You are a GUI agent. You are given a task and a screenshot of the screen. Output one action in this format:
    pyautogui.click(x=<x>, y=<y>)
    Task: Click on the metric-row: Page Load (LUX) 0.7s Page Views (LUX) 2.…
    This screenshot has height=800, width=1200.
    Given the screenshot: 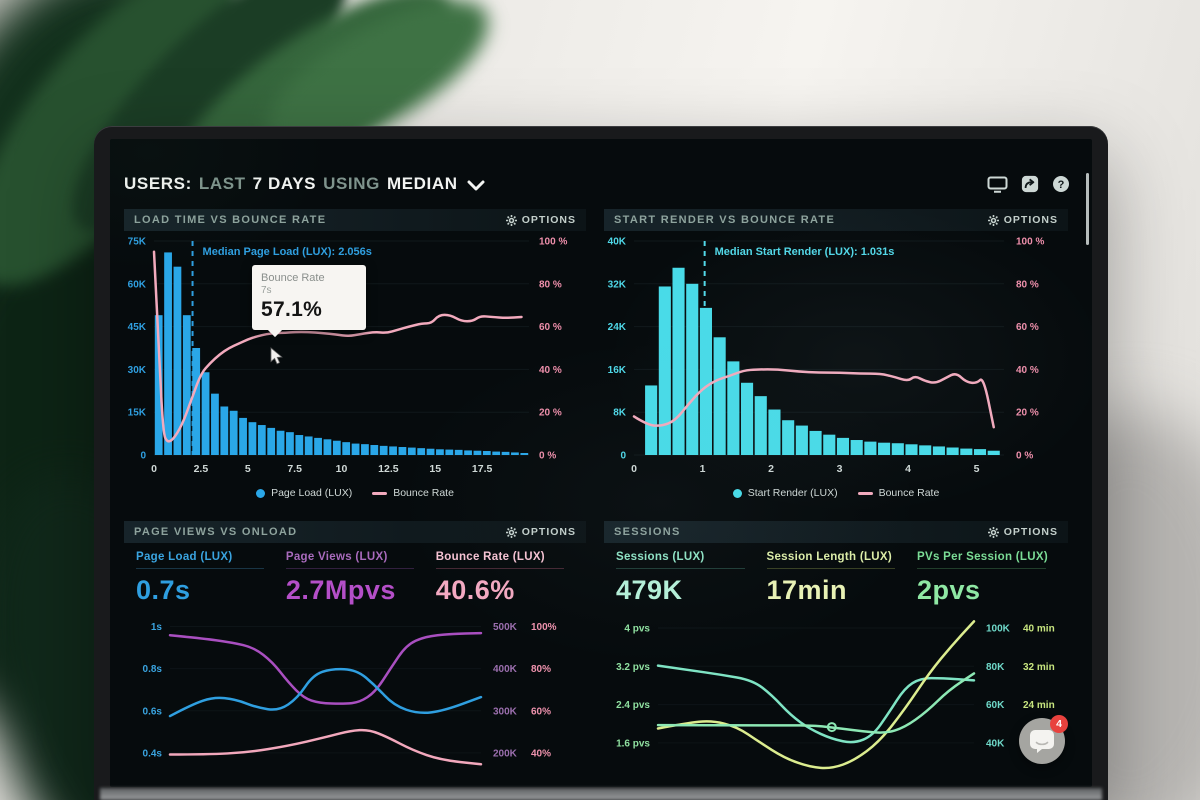 What is the action you would take?
    pyautogui.click(x=355, y=575)
    